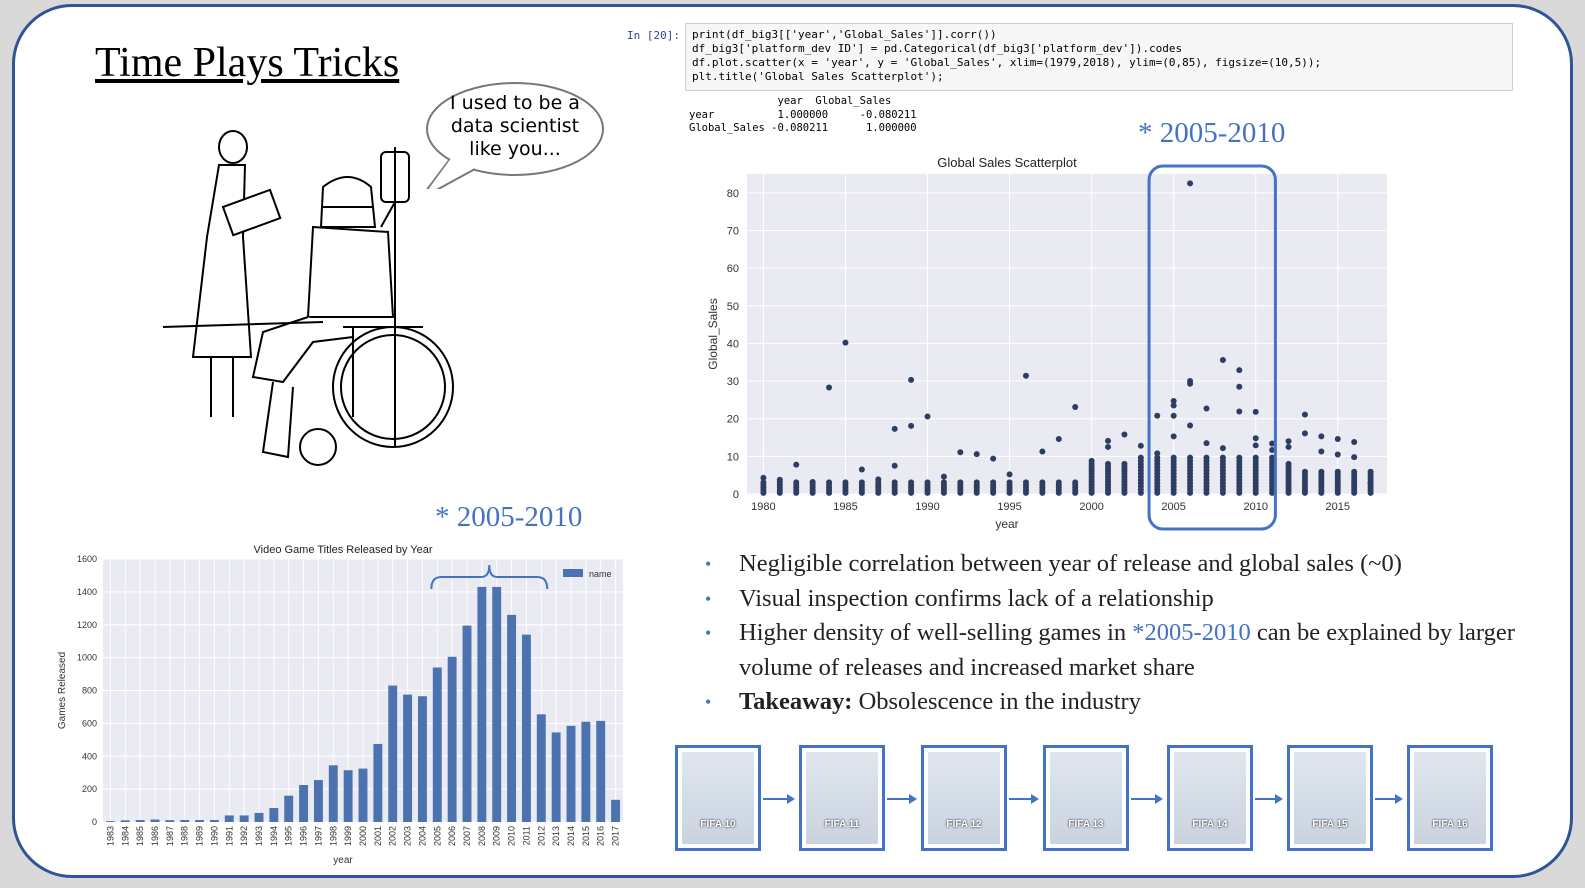 The image size is (1585, 888). Describe the element at coordinates (393, 836) in the screenshot. I see `x-tick-label: 2002` at that location.